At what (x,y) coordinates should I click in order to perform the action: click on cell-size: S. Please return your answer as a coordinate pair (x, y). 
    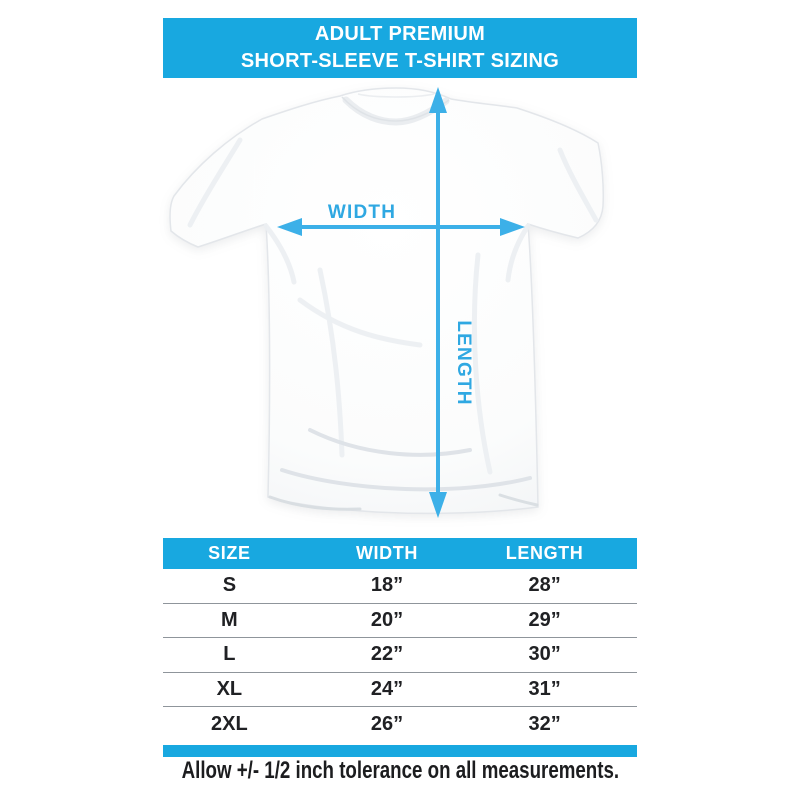
    Looking at the image, I should click on (229, 585).